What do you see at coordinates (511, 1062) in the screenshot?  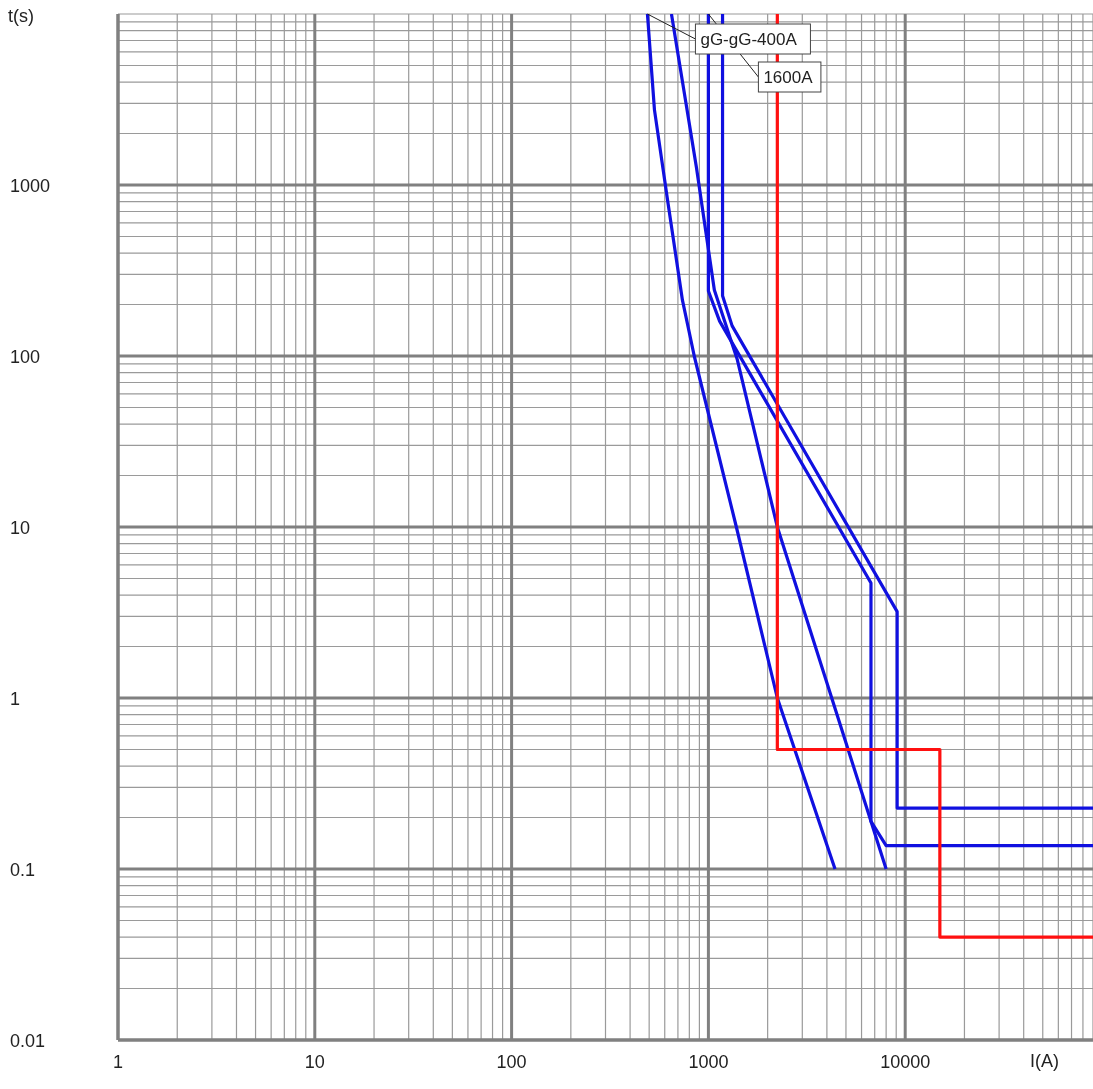 I see `x-tick-label: 100` at bounding box center [511, 1062].